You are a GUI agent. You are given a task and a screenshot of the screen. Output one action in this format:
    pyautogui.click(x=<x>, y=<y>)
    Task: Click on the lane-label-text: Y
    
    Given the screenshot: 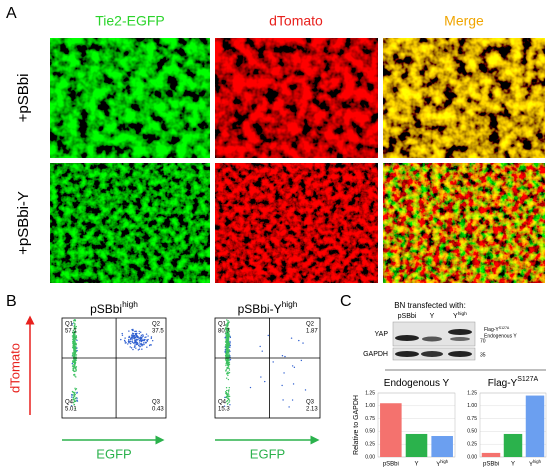 What is the action you would take?
    pyautogui.click(x=455, y=316)
    